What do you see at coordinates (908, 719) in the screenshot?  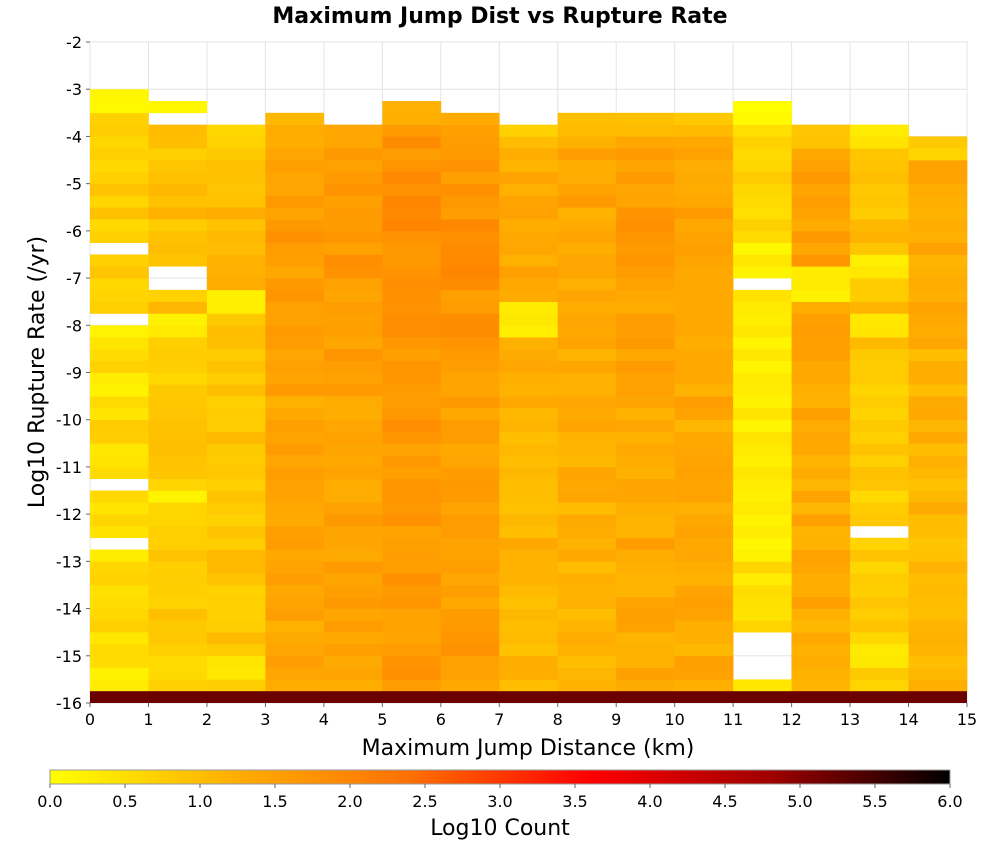 I see `x-tick-label: 14` at bounding box center [908, 719].